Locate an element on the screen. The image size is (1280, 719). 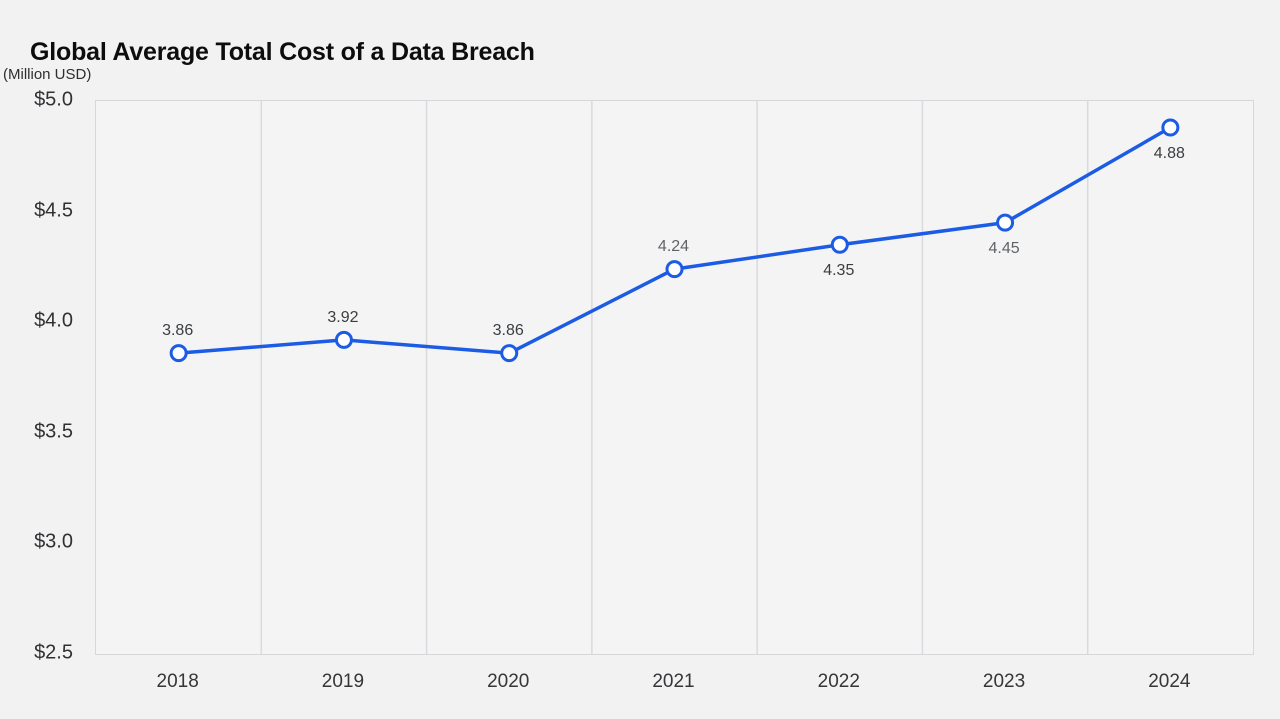
y-tick-label: $4.0 is located at coordinates (53, 320).